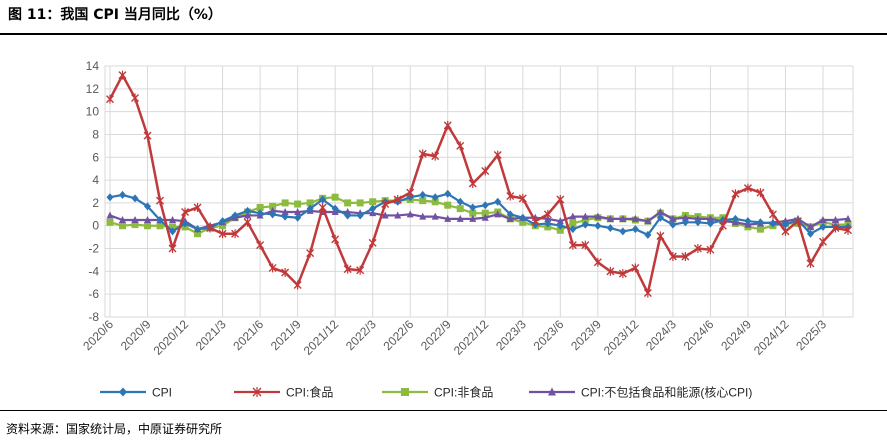 The height and width of the screenshot is (444, 887). Describe the element at coordinates (436, 335) in the screenshot. I see `x-tick-label: 2022/9` at that location.